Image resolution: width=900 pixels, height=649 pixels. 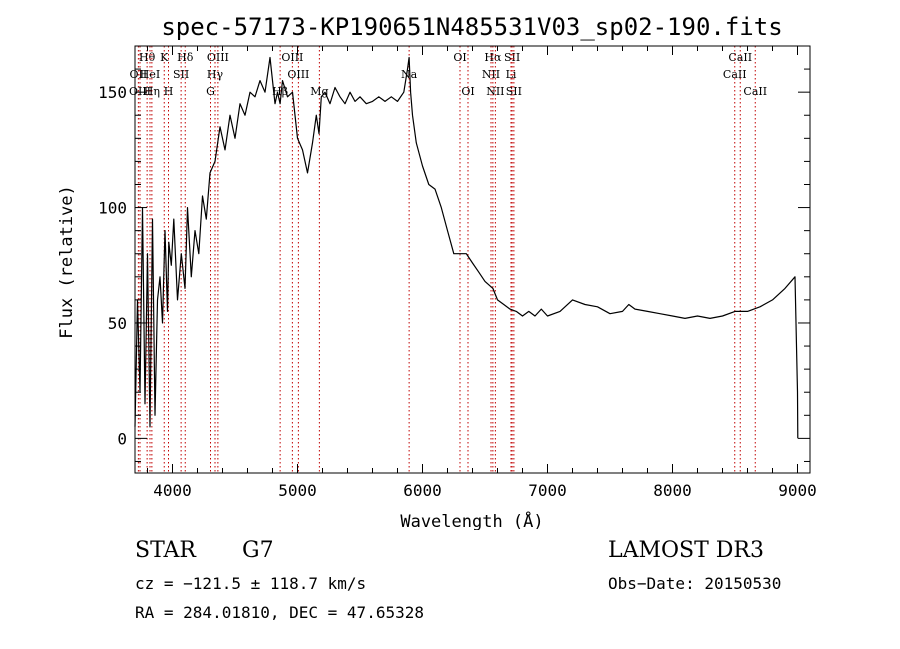 What do you see at coordinates (165, 550) in the screenshot?
I see `object-class: STAR` at bounding box center [165, 550].